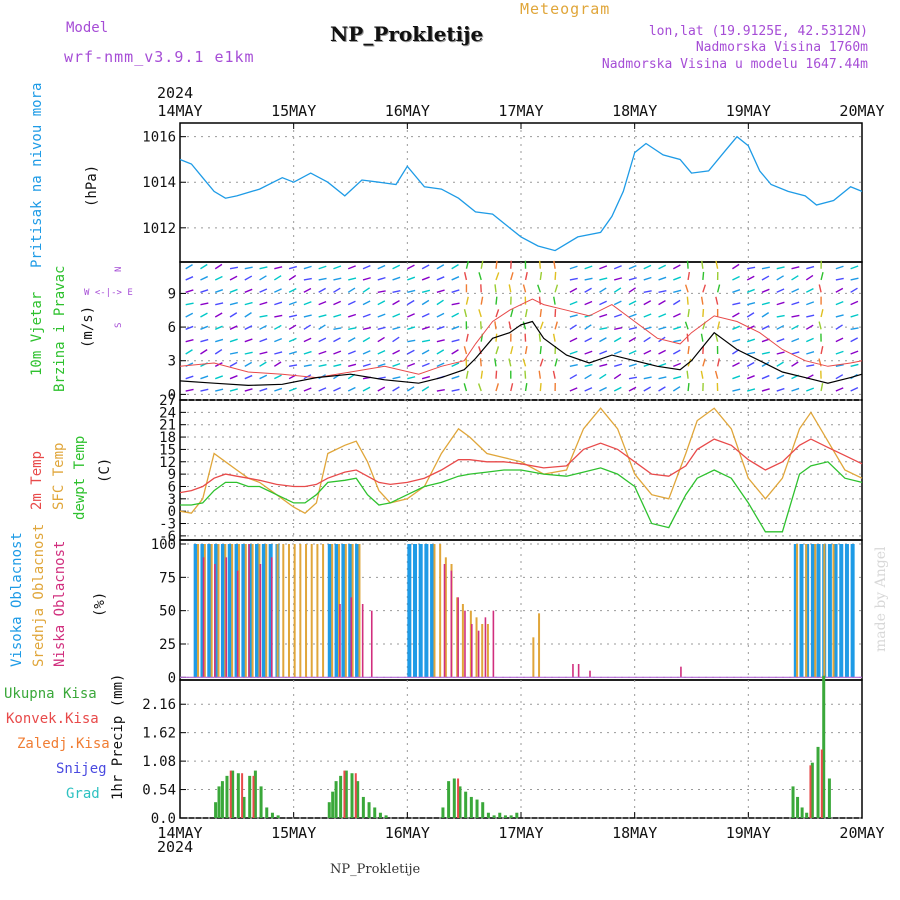  Describe the element at coordinates (172, 678) in the screenshot. I see `y-tick-label: 0` at that location.